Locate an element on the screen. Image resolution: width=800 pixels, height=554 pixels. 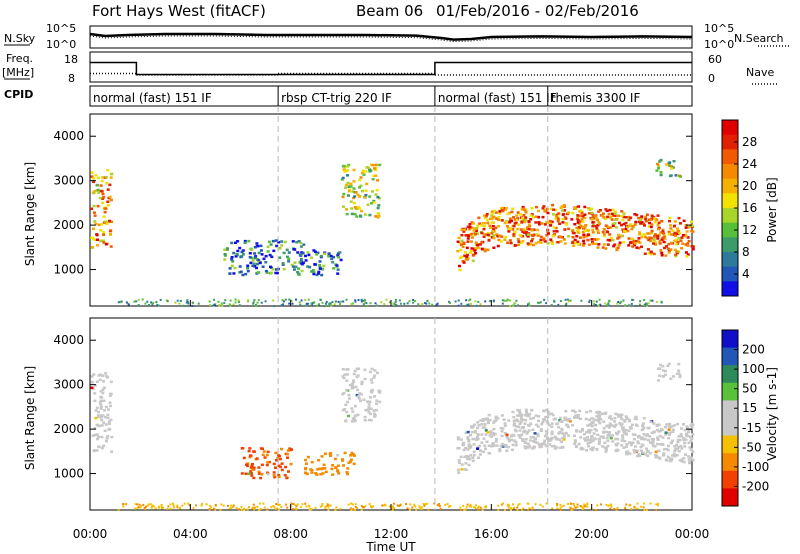
colorbar-tick-label: 20 is located at coordinates (749, 186).